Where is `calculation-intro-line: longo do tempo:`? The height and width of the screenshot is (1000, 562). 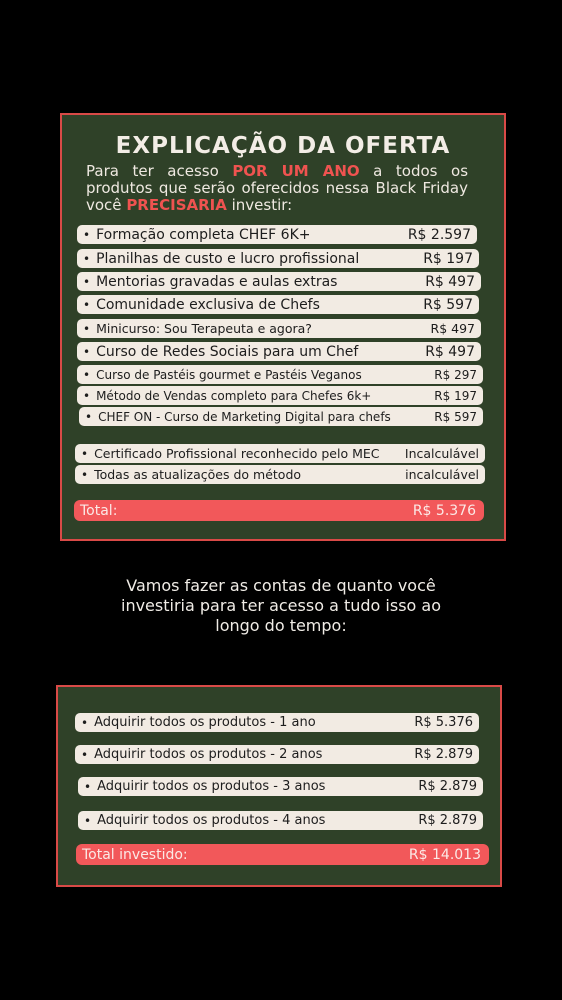
calculation-intro-line: longo do tempo: is located at coordinates (281, 625).